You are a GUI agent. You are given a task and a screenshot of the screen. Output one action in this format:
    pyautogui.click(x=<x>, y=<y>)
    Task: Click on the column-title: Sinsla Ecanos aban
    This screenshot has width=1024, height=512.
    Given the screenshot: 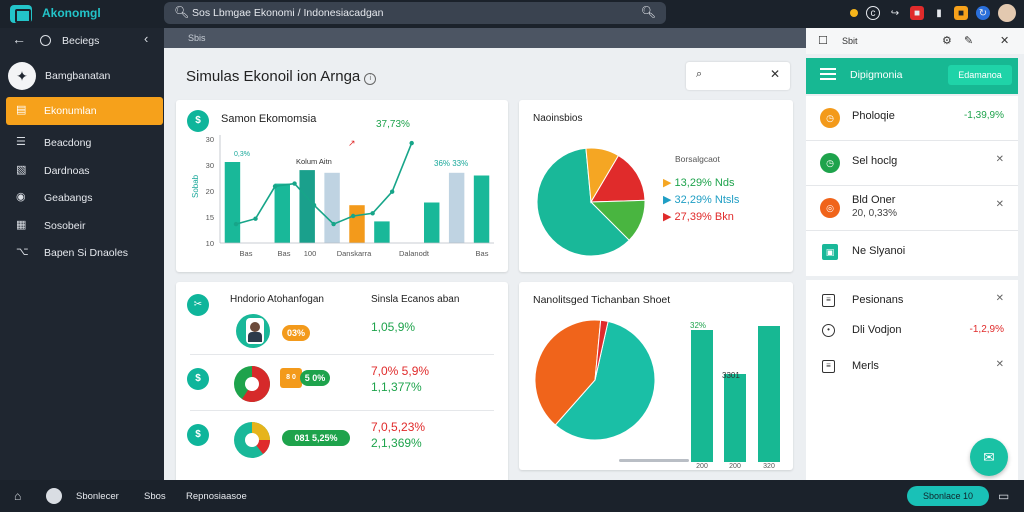 What is the action you would take?
    pyautogui.click(x=415, y=299)
    